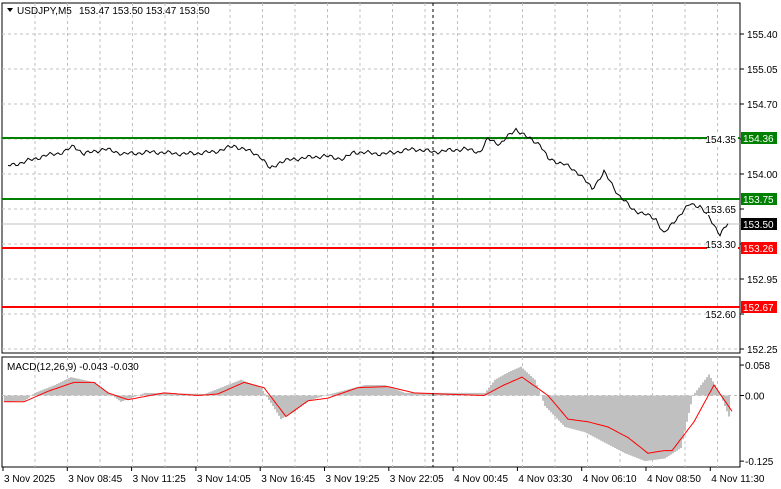  I want to click on level-price-label: 154.36, so click(758, 139).